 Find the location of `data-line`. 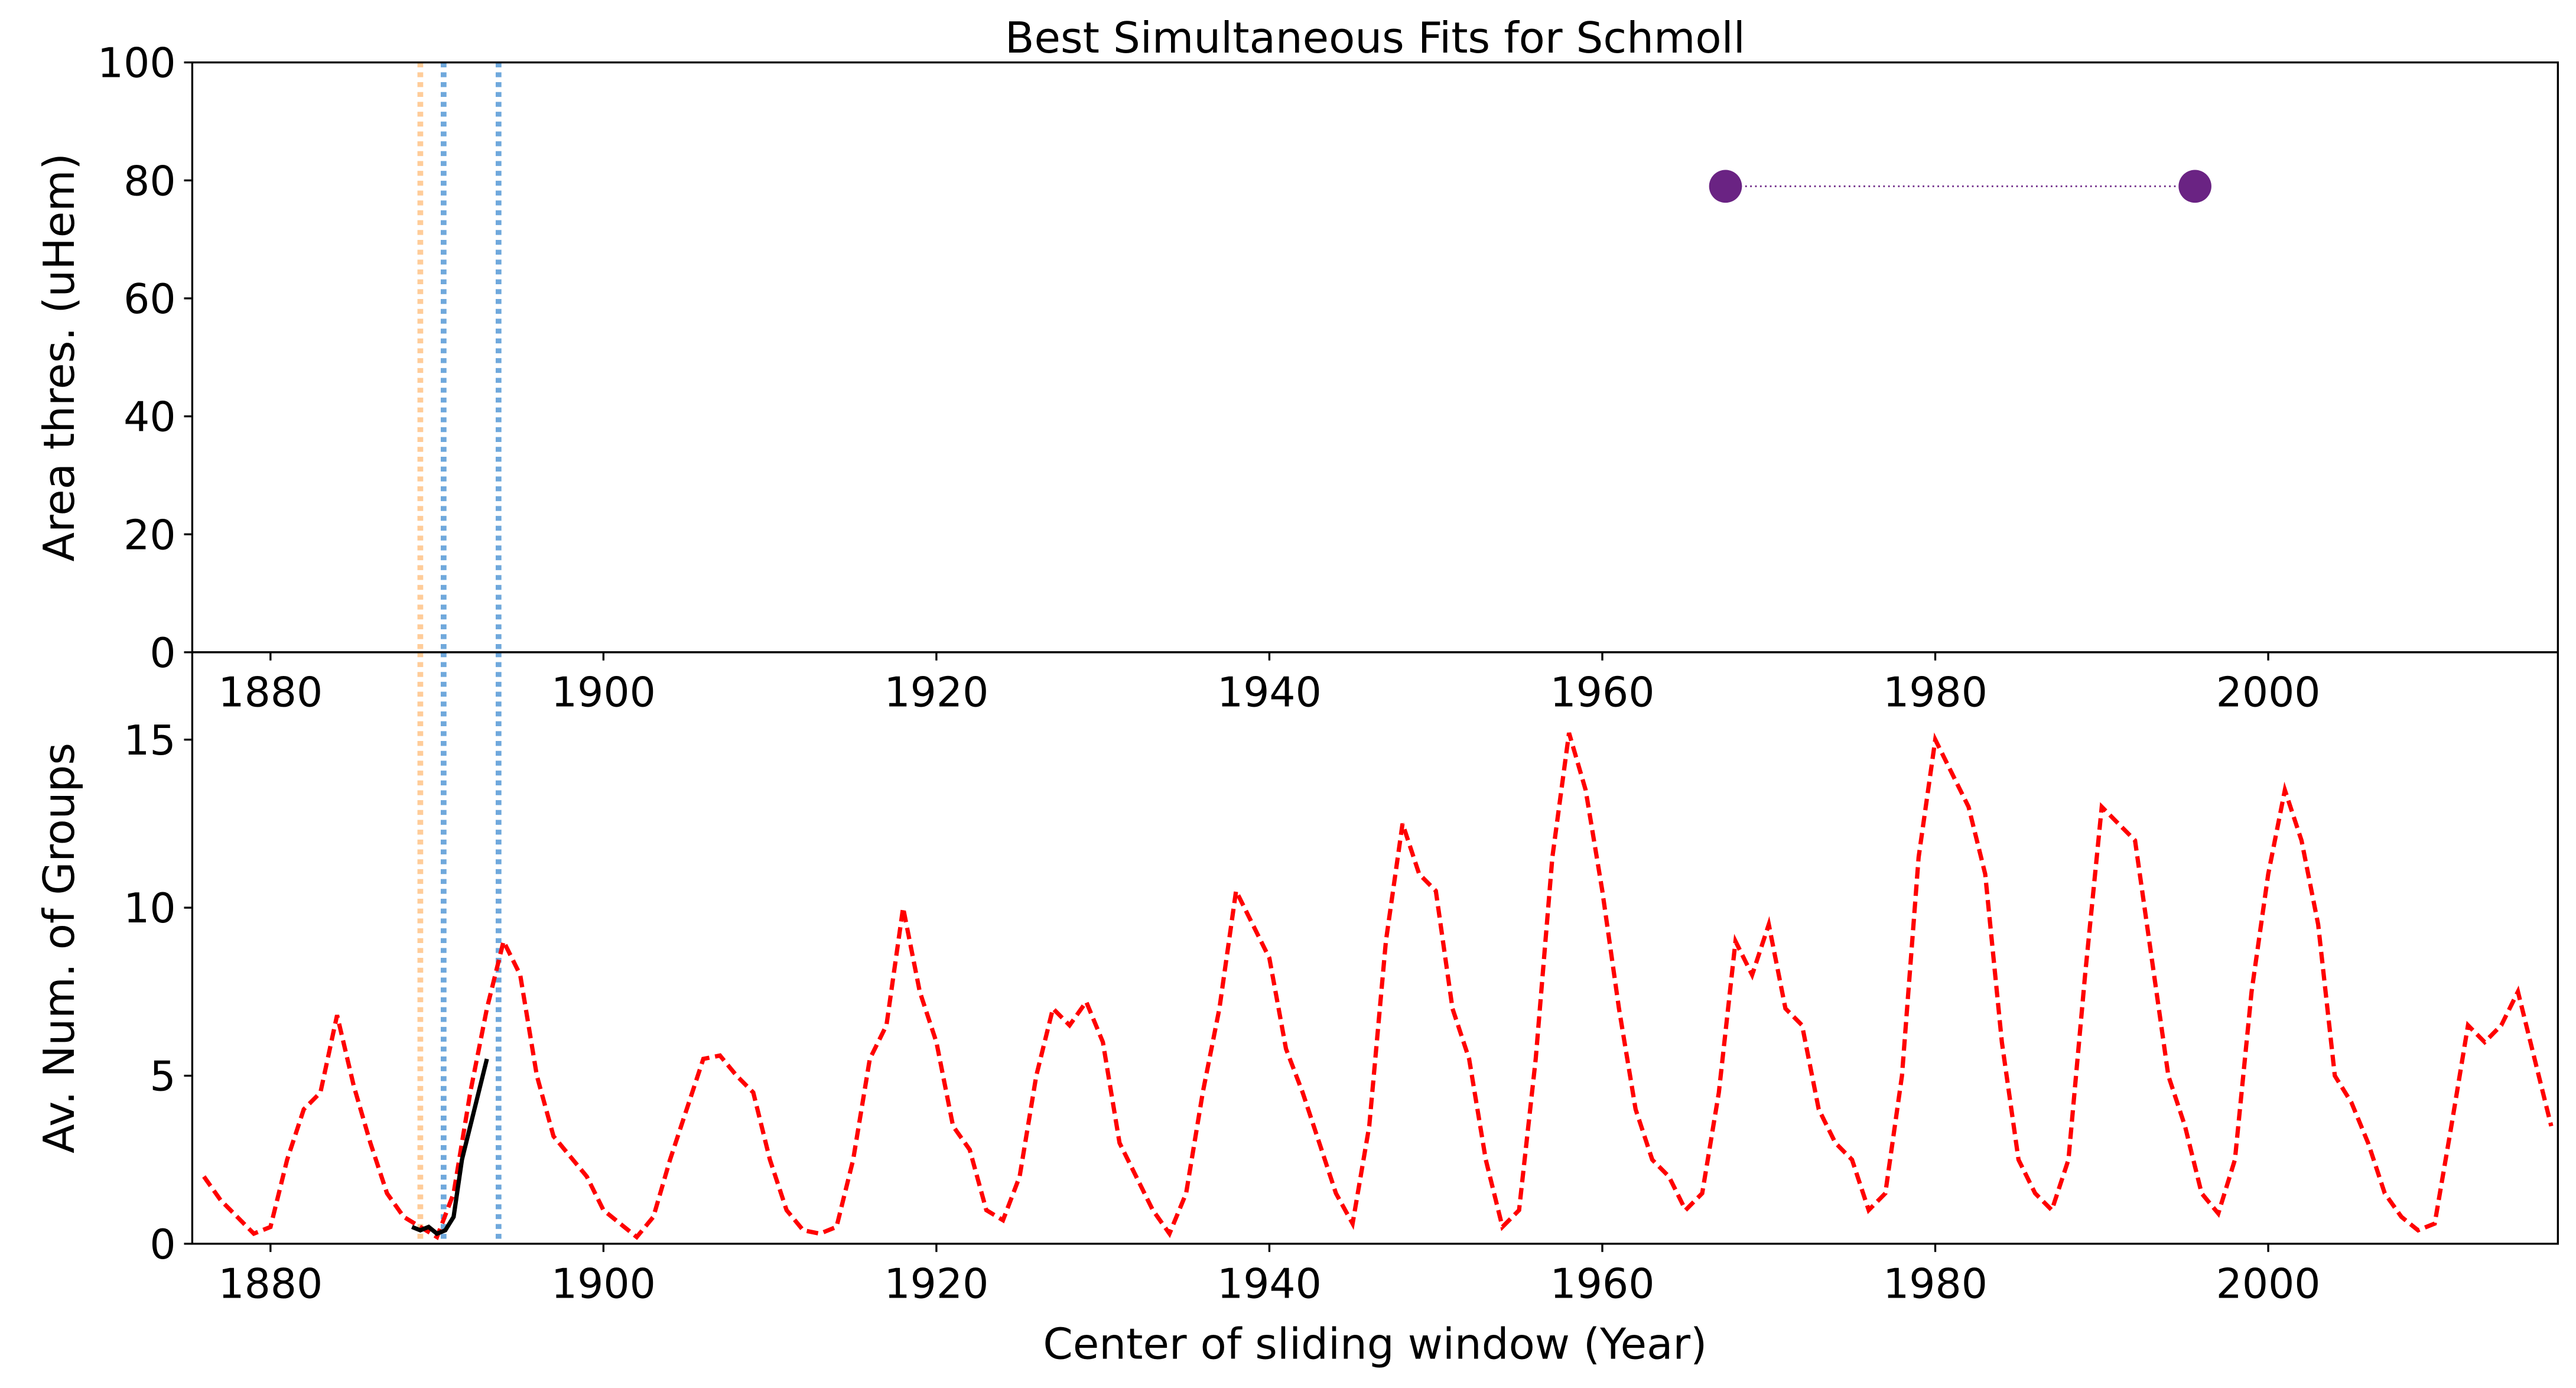

data-line is located at coordinates (450, 1147).